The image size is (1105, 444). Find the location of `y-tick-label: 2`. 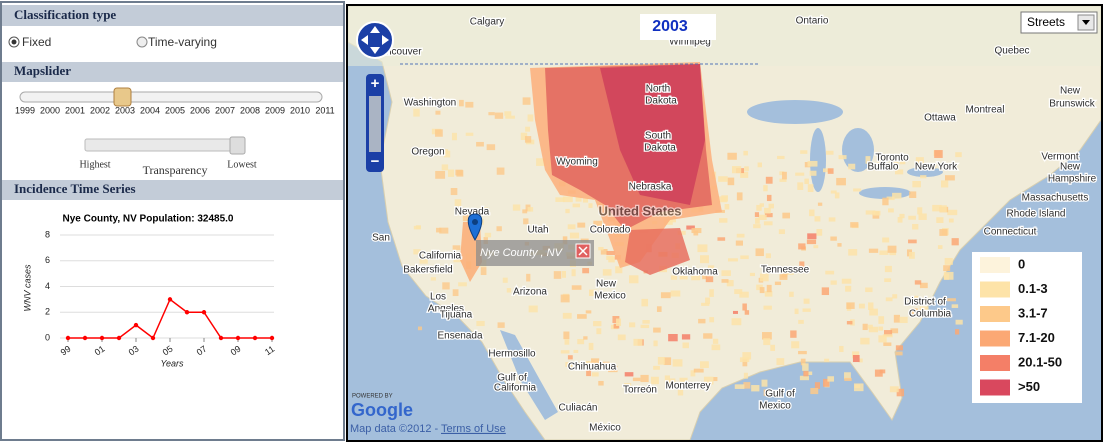

y-tick-label: 2 is located at coordinates (47, 312).